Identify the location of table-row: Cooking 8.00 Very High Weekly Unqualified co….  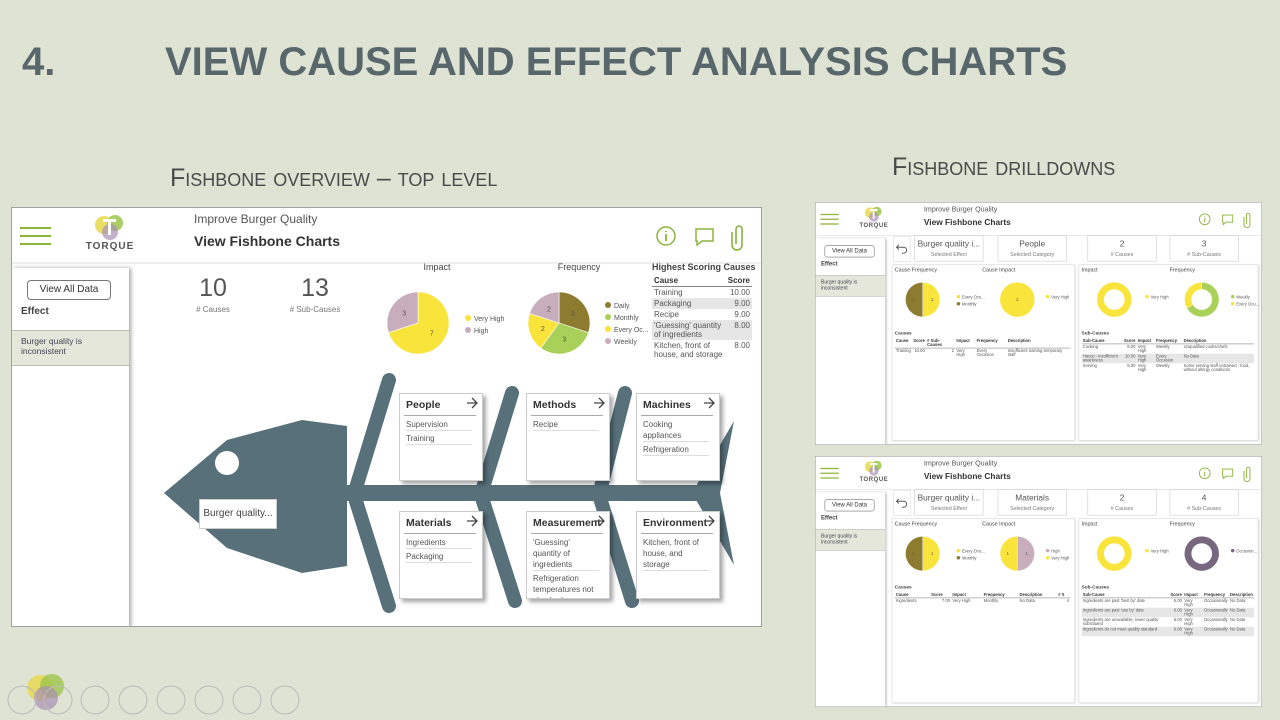
(1168, 349).